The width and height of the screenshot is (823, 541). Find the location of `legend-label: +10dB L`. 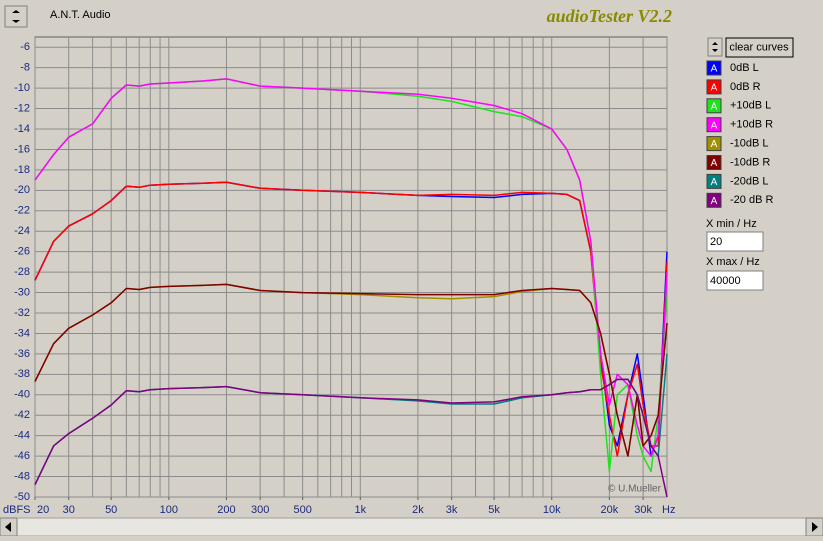

legend-label: +10dB L is located at coordinates (750, 106).